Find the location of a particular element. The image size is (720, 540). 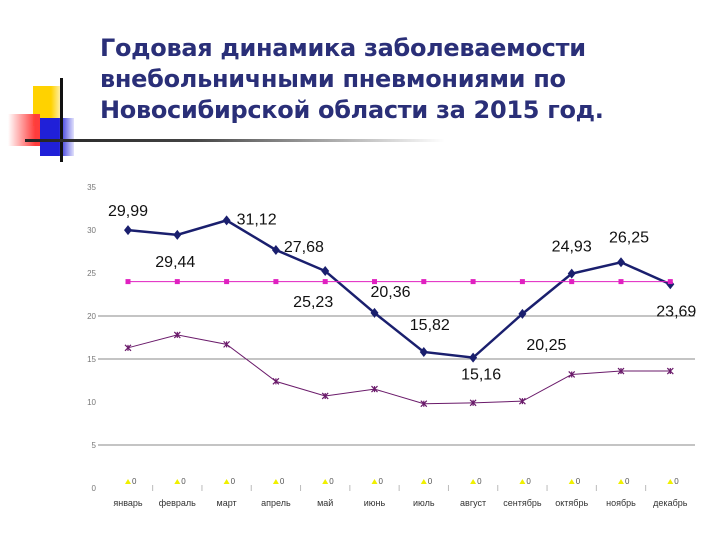

series-3: 0 0 0 0 0 0 0 0 0 0 0 0 is located at coordinates (402, 481).